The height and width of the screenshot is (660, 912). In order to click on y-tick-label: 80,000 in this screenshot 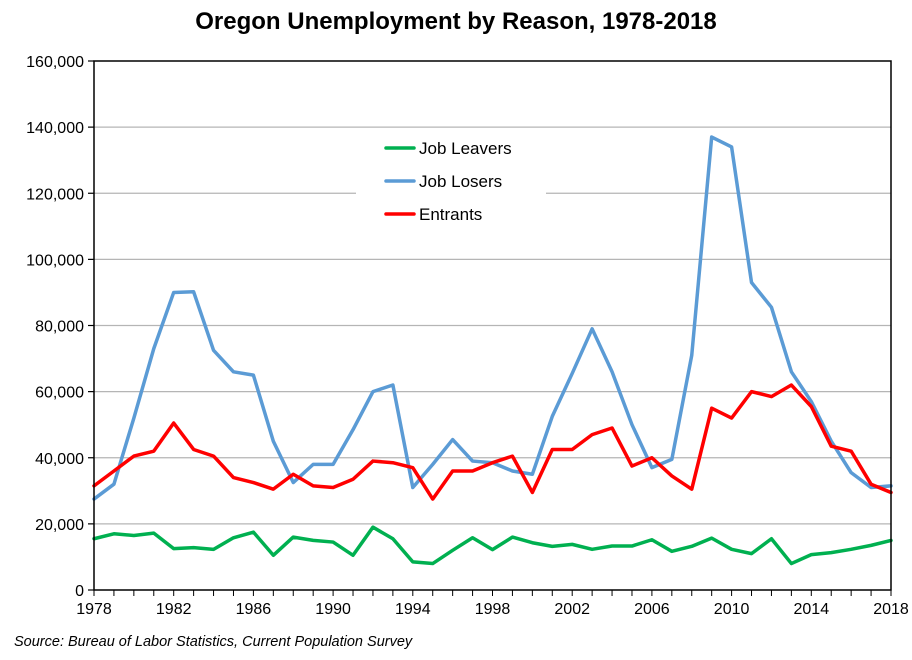, I will do `click(59, 327)`.